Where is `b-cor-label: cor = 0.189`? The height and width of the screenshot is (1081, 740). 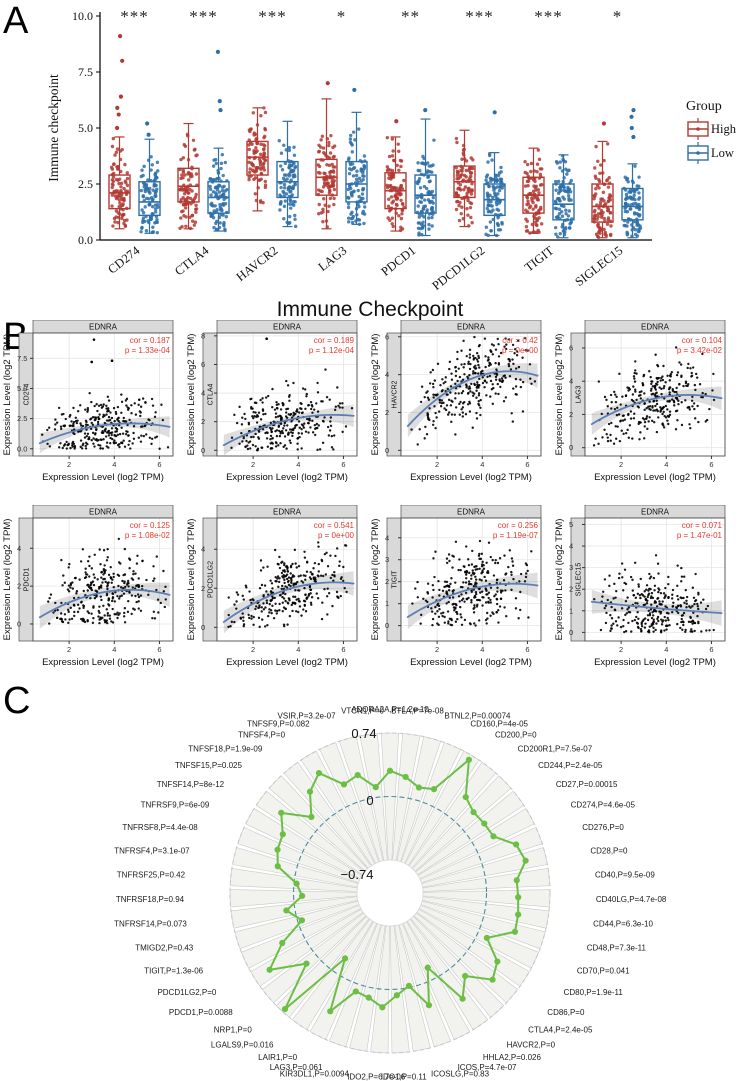
b-cor-label: cor = 0.189 is located at coordinates (334, 340).